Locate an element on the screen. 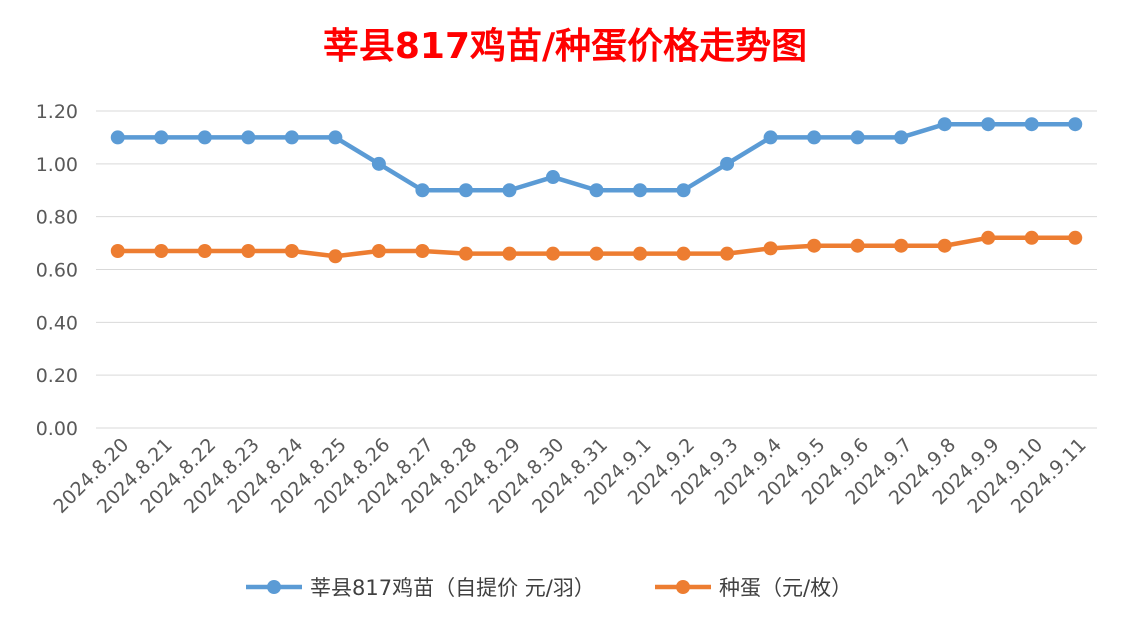 The width and height of the screenshot is (1131, 632). legend-label: 莘县817鸡苗（自提价 元/羽） is located at coordinates (452, 588).